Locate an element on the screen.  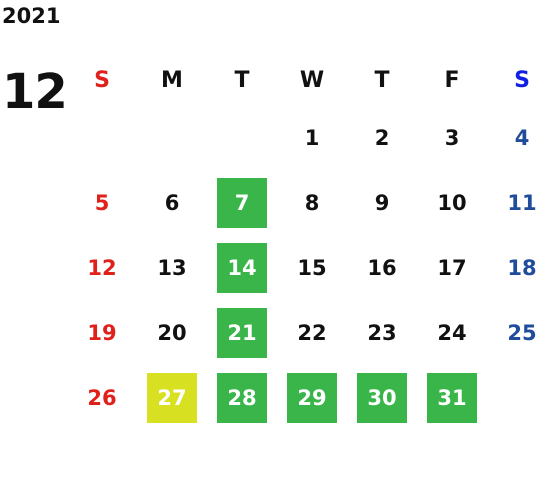
highlighted-day-number: 29 is located at coordinates (312, 397).